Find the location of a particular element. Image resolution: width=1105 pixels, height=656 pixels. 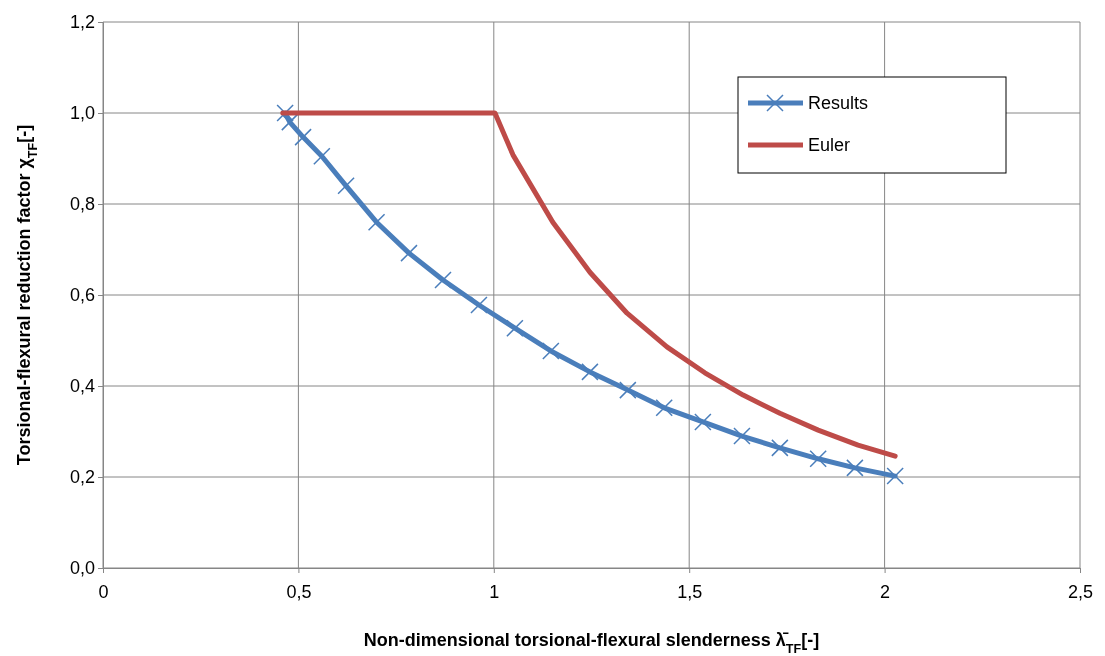

x-axis-title: Non-dimensional torsional-flexural slenderness λ̄$_{TF}$[-] is located at coordinates (591, 643).